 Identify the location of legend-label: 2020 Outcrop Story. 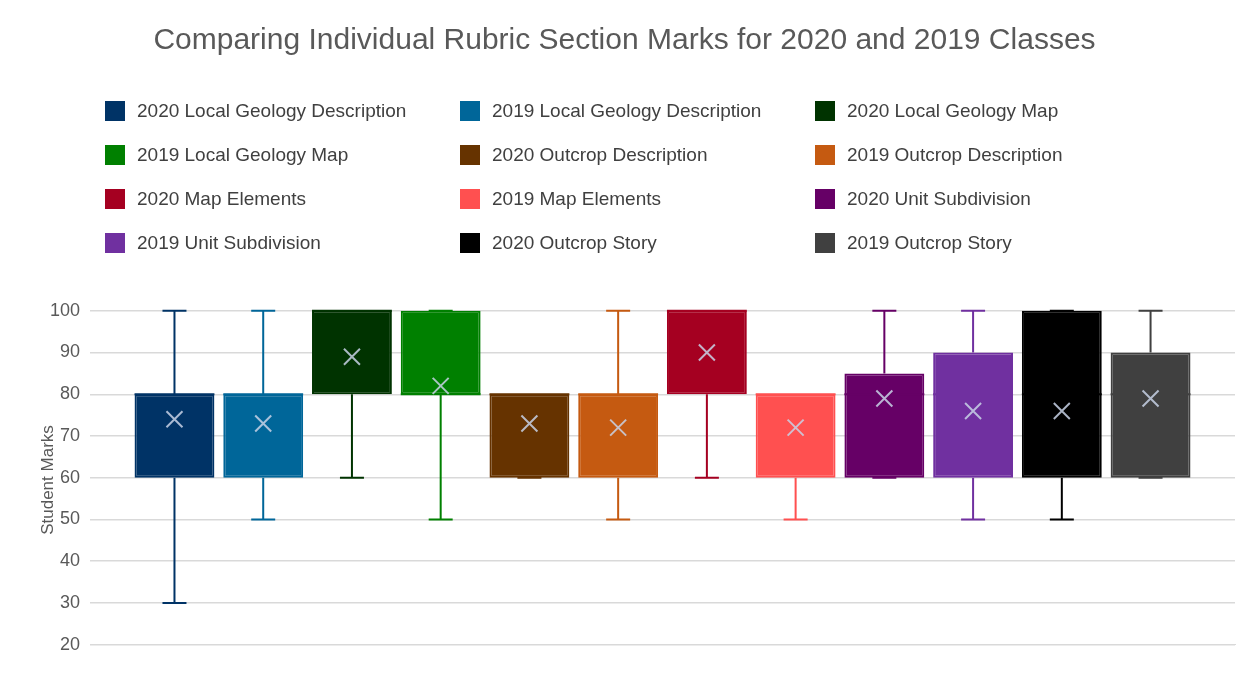
(574, 243).